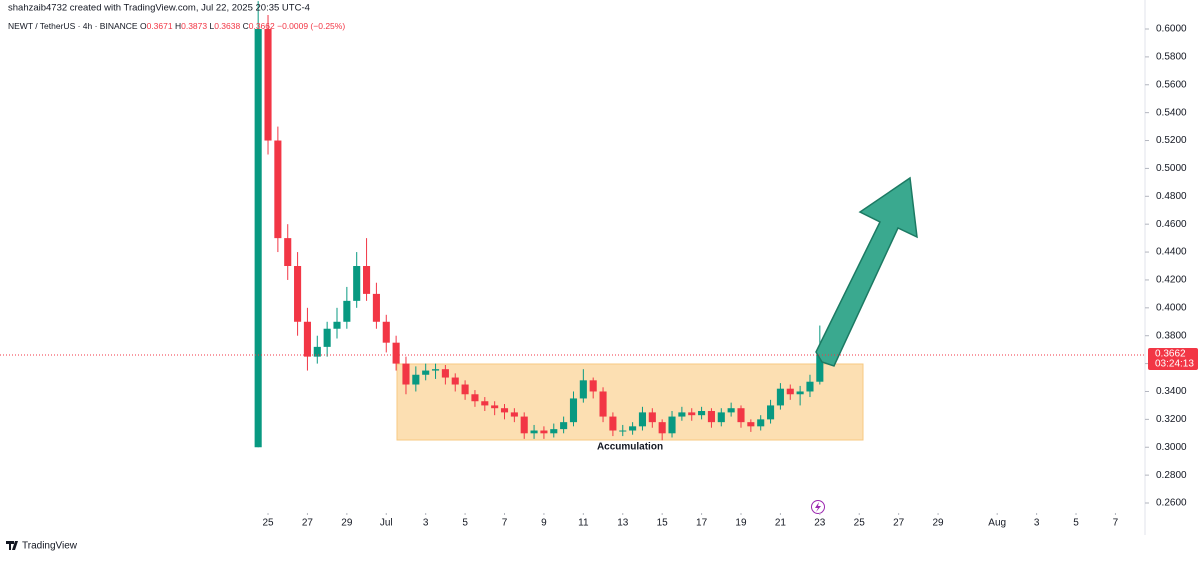 This screenshot has width=1200, height=561. Describe the element at coordinates (1171, 252) in the screenshot. I see `y-tick-label: 0.4400` at that location.